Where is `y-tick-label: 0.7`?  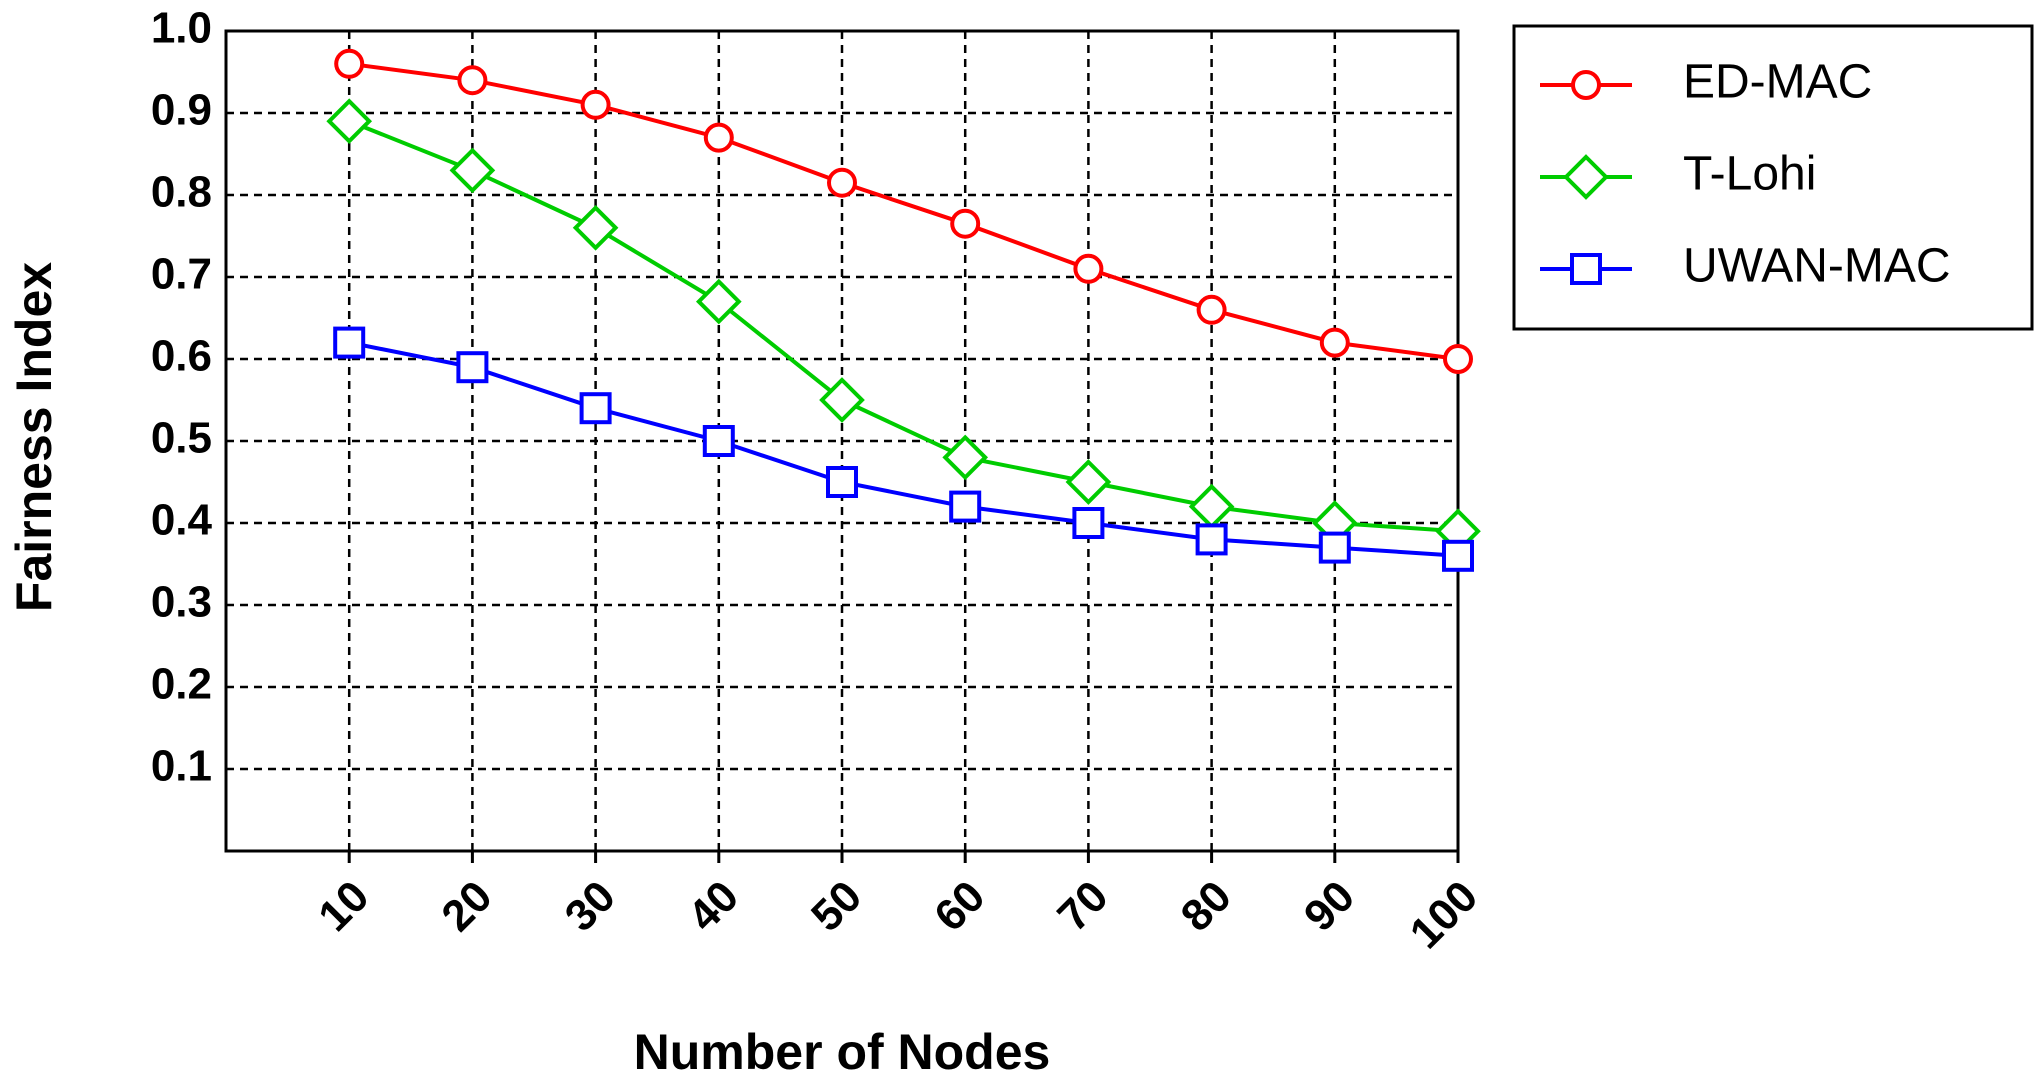
y-tick-label: 0.7 is located at coordinates (181, 274).